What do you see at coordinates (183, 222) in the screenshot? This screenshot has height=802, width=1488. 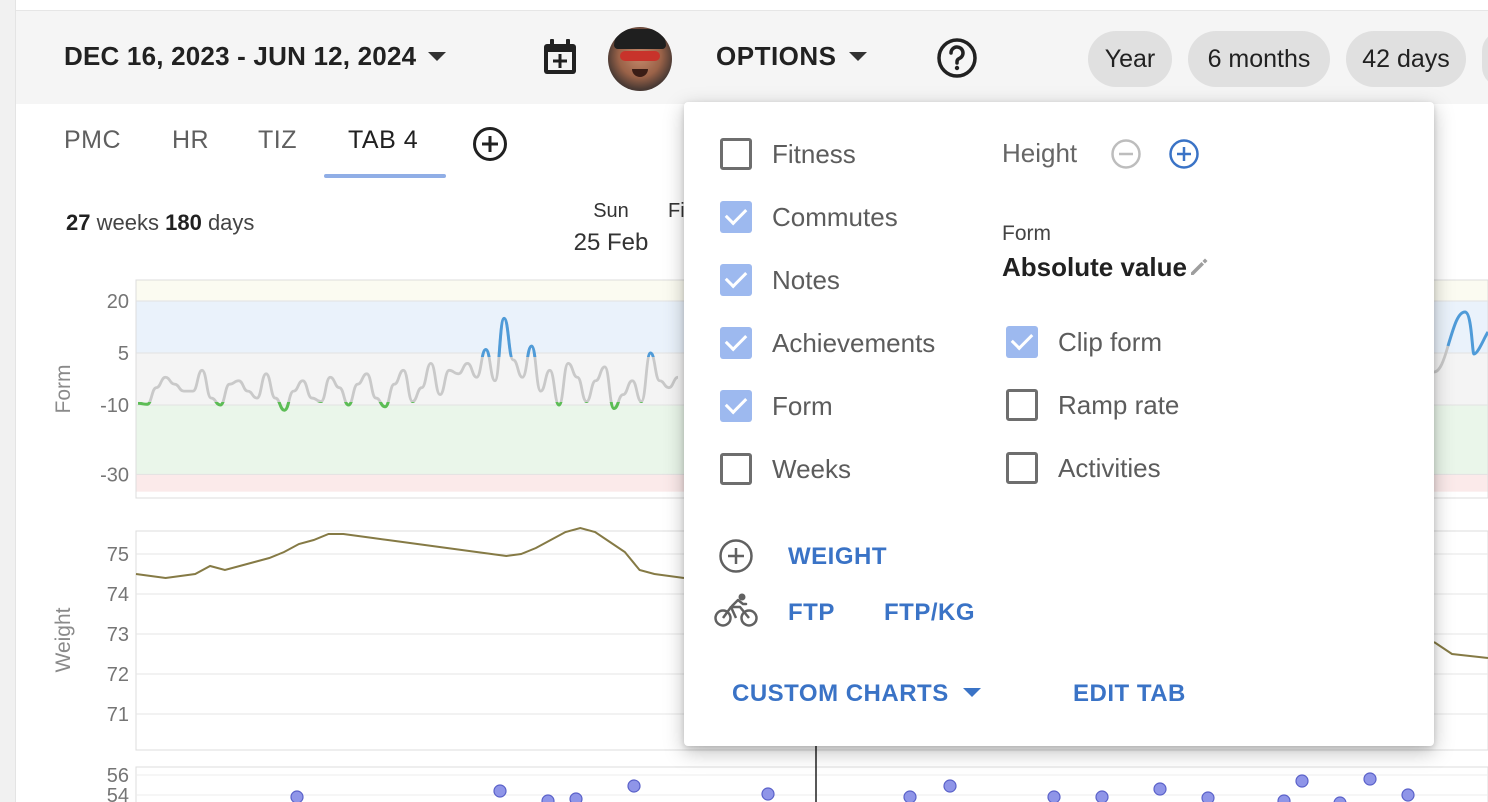 I see `days-count: 180` at bounding box center [183, 222].